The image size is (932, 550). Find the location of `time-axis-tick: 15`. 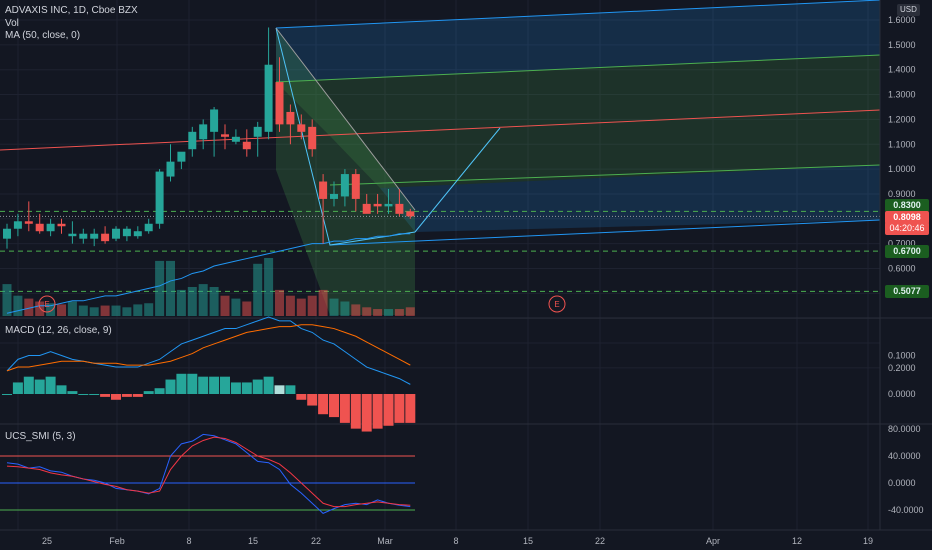

time-axis-tick: 15 is located at coordinates (528, 541).